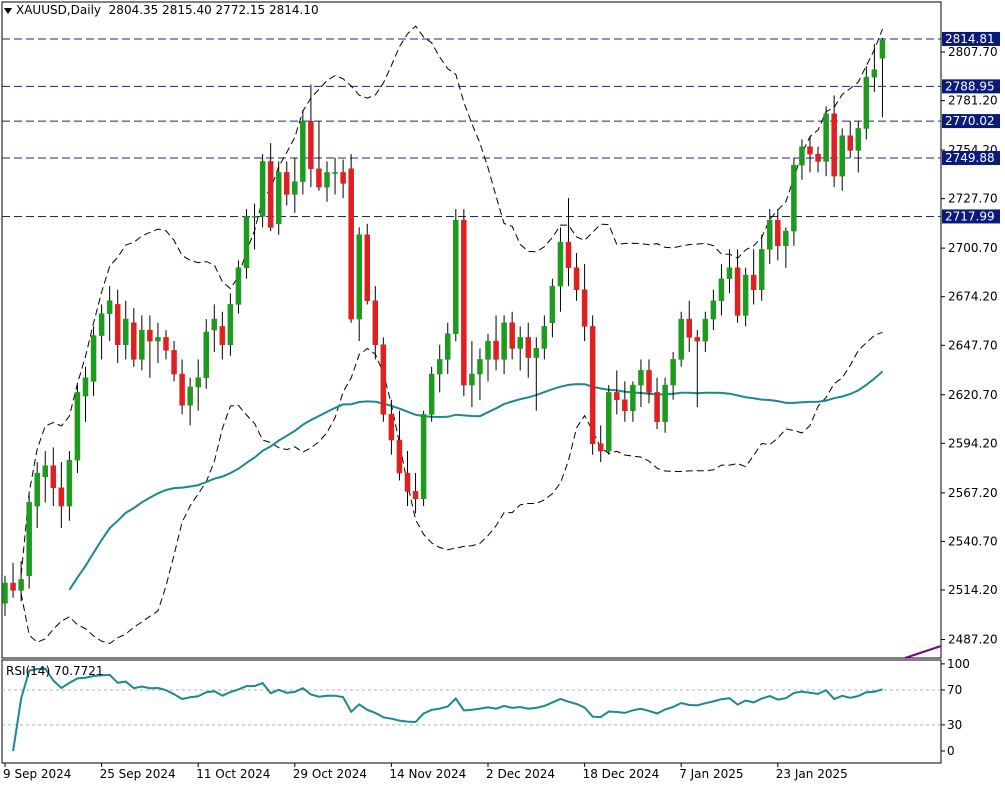 This screenshot has width=1005, height=785. What do you see at coordinates (923, 652) in the screenshot?
I see `purple-ma-line` at bounding box center [923, 652].